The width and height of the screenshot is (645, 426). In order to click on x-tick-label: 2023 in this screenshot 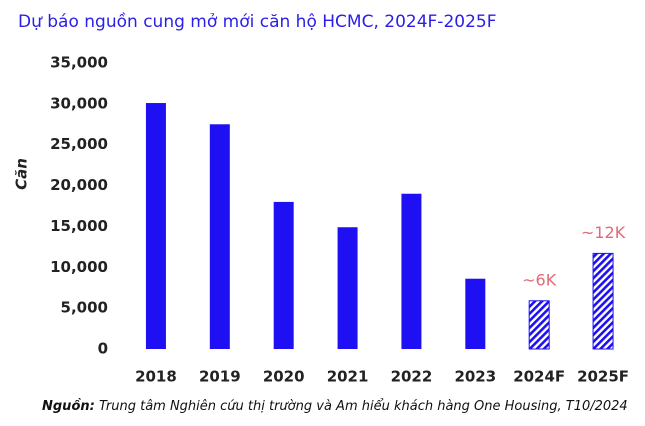, I will do `click(475, 377)`.